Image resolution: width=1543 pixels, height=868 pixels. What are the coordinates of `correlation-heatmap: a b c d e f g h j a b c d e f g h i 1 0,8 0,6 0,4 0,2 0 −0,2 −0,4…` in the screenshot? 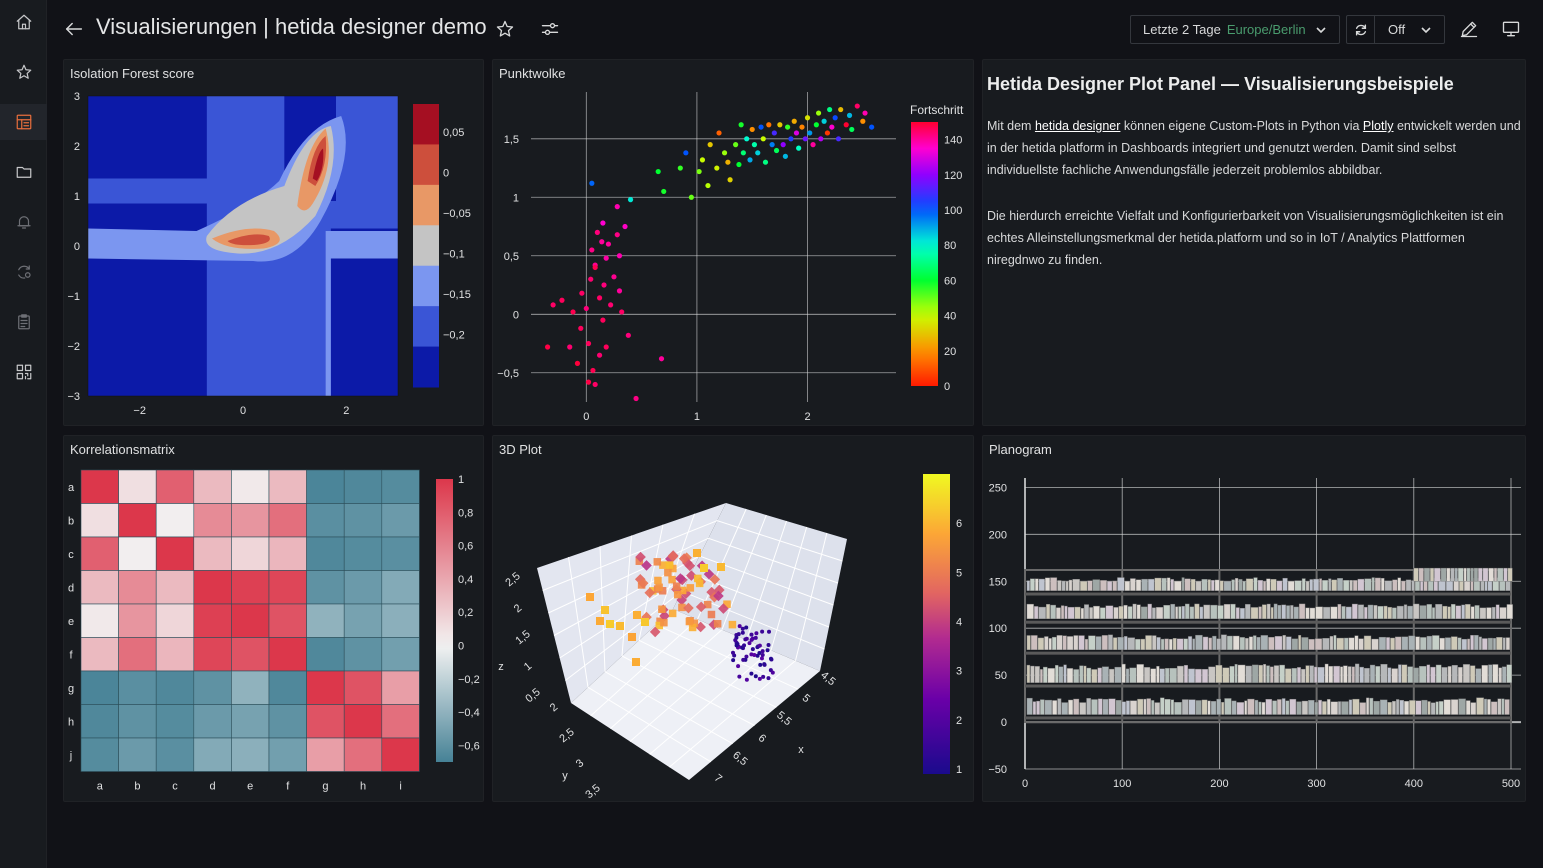 It's located at (274, 619).